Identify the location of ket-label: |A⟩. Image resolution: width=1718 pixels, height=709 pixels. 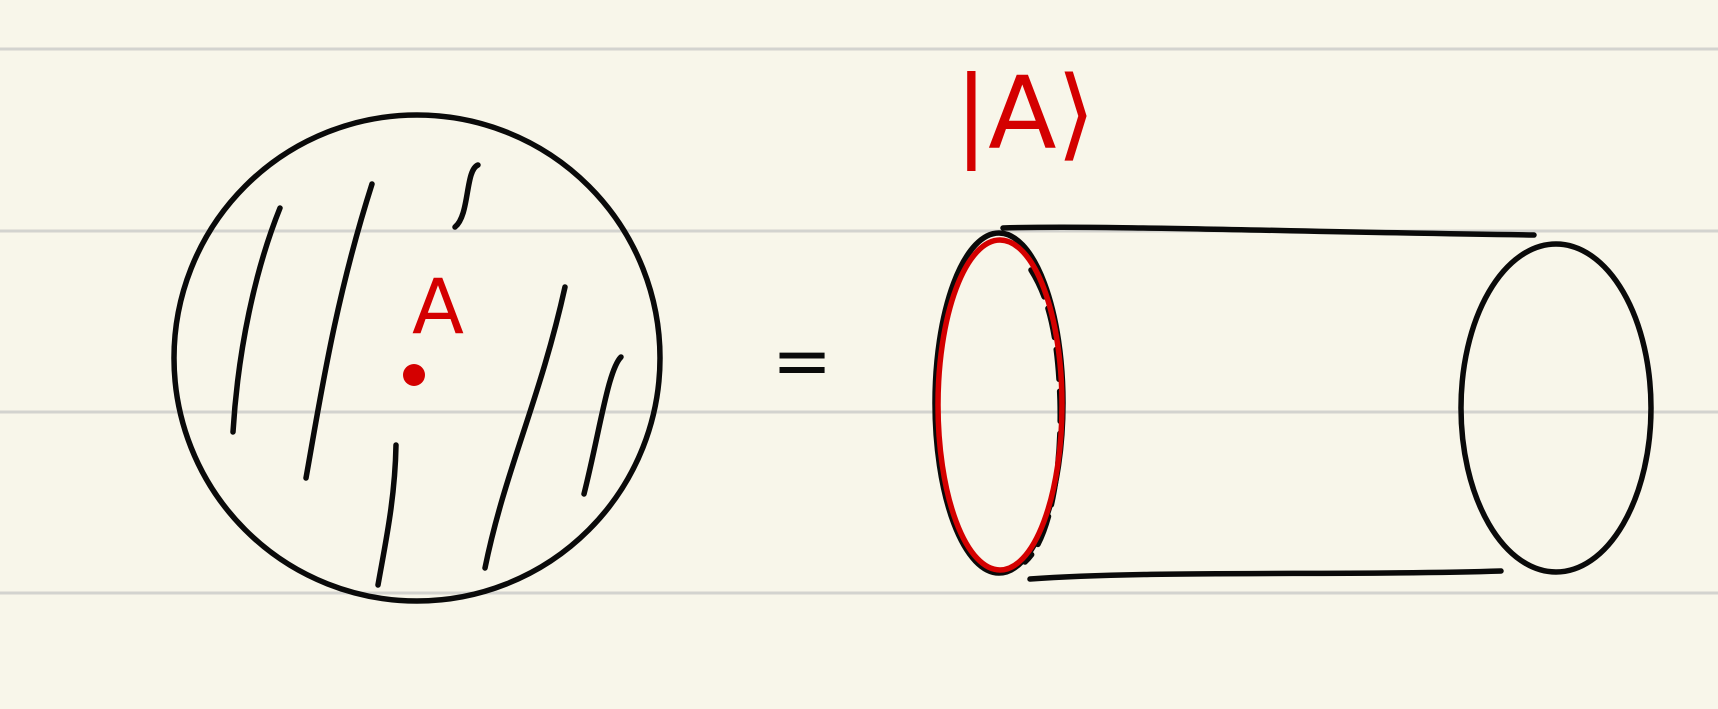
(1024, 112).